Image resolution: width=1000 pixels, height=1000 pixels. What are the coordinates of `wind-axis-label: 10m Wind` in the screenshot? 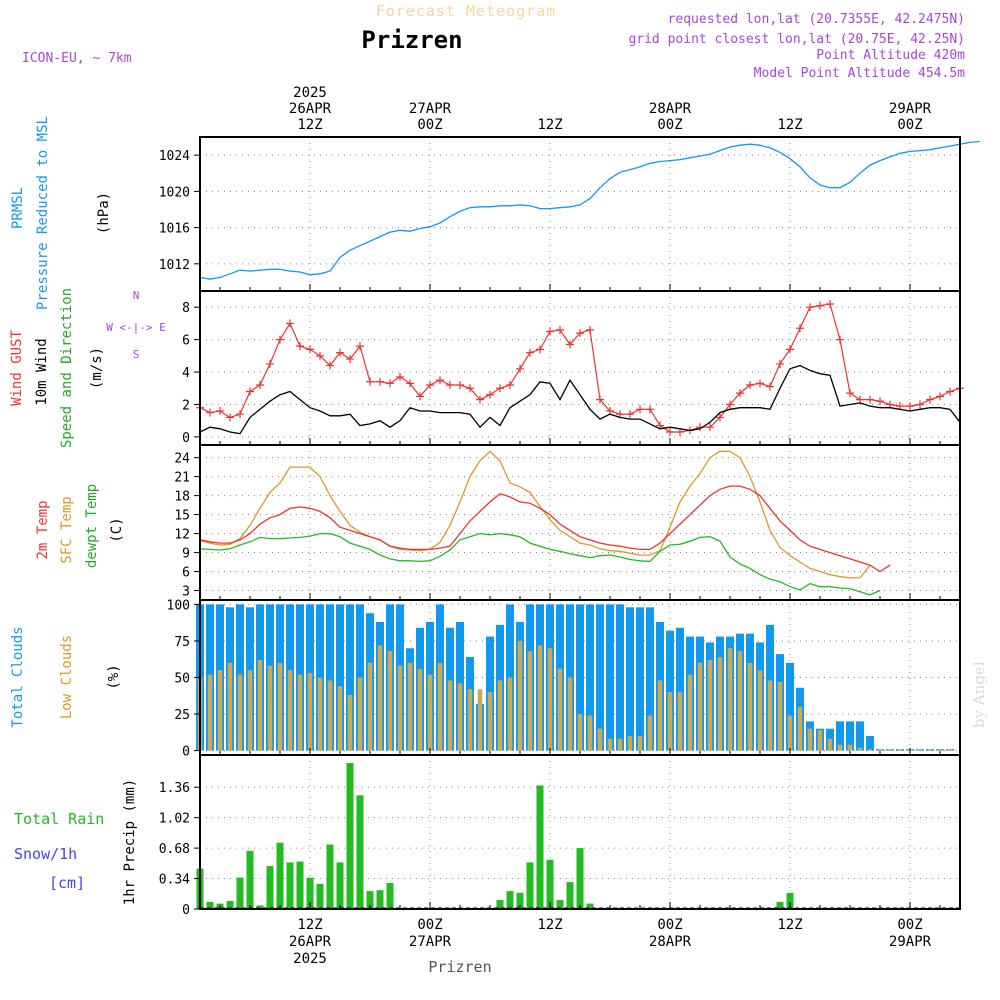 It's located at (42, 371).